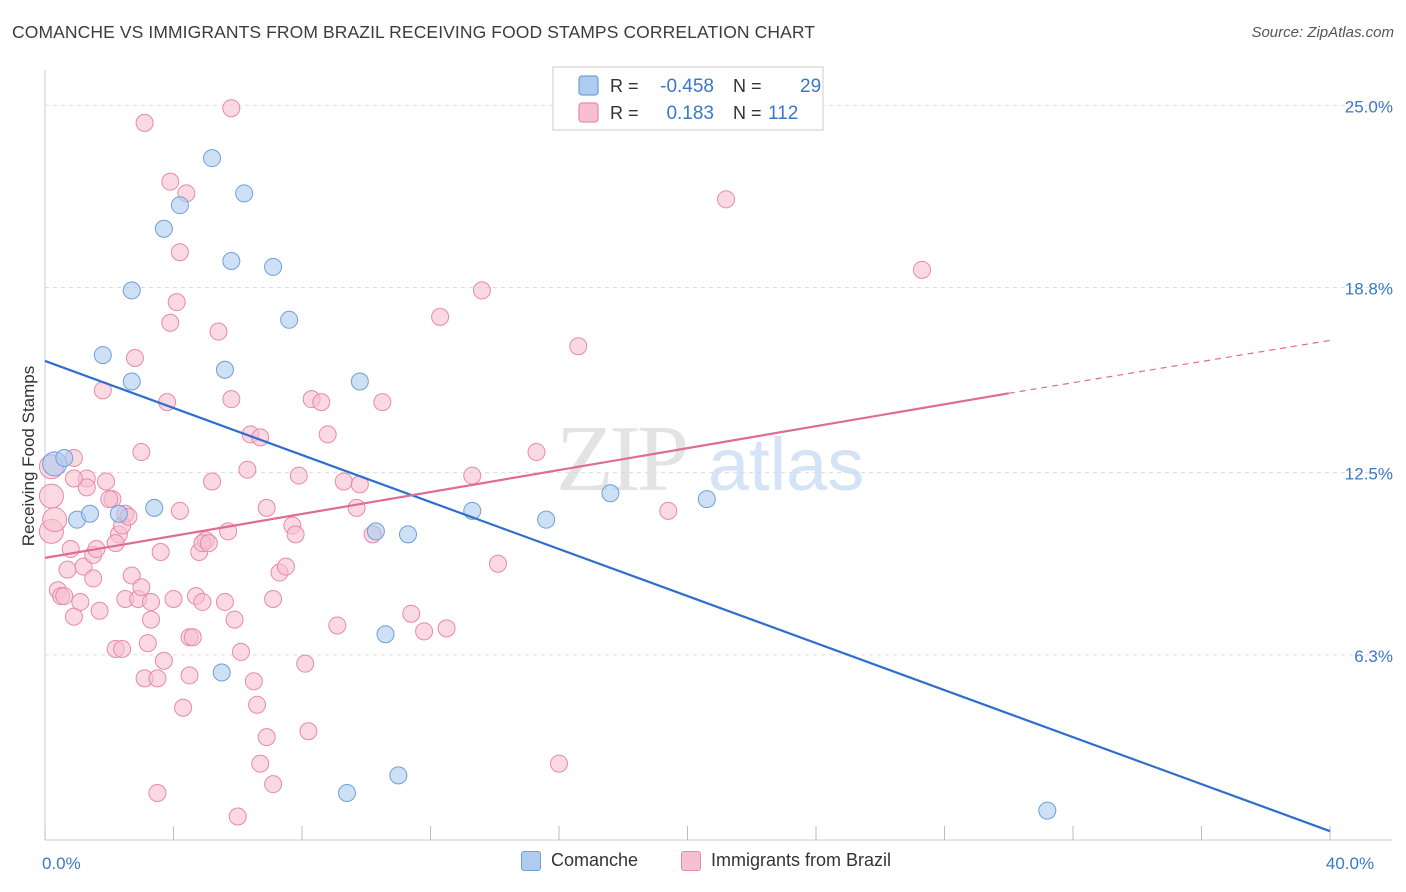 The height and width of the screenshot is (892, 1406). What do you see at coordinates (28, 456) in the screenshot?
I see `y-axis-label: Receiving Food Stamps` at bounding box center [28, 456].